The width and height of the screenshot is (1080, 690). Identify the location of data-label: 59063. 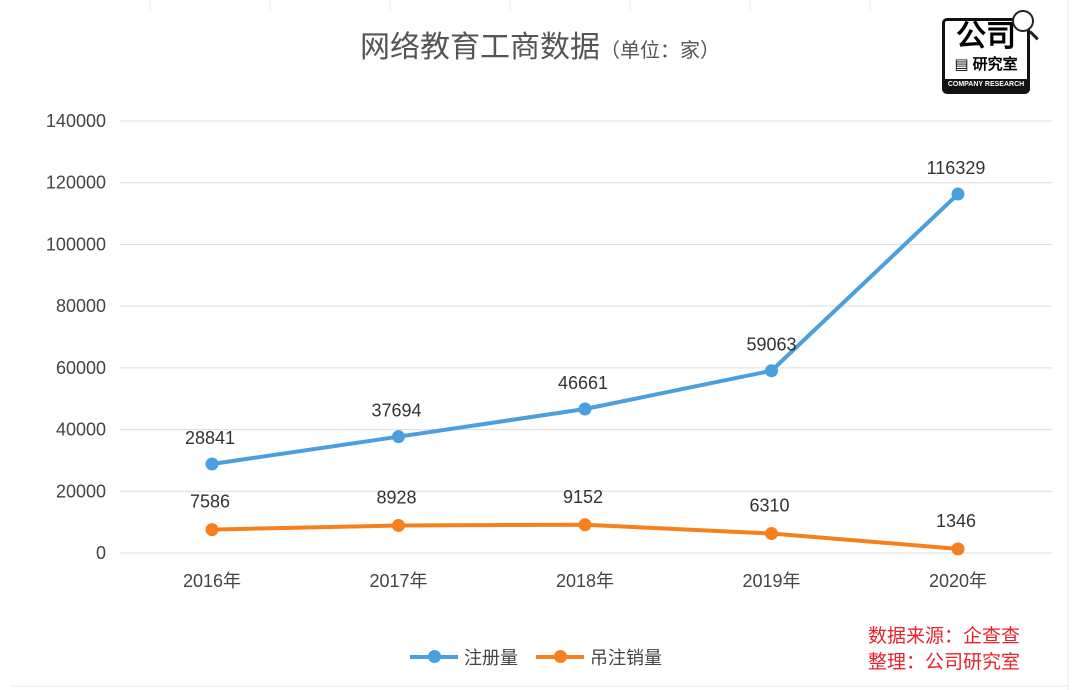
(771, 345).